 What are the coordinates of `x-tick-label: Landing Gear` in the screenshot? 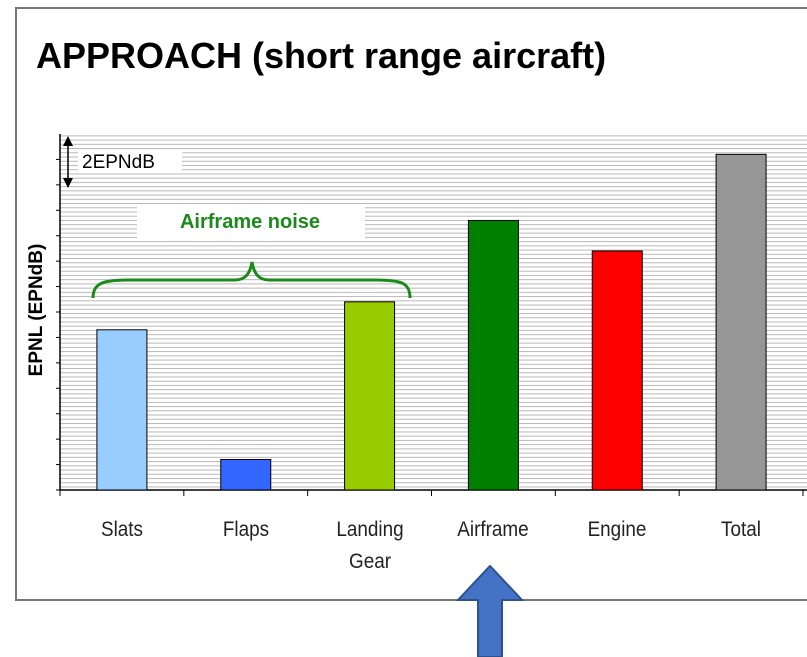 It's located at (369, 545).